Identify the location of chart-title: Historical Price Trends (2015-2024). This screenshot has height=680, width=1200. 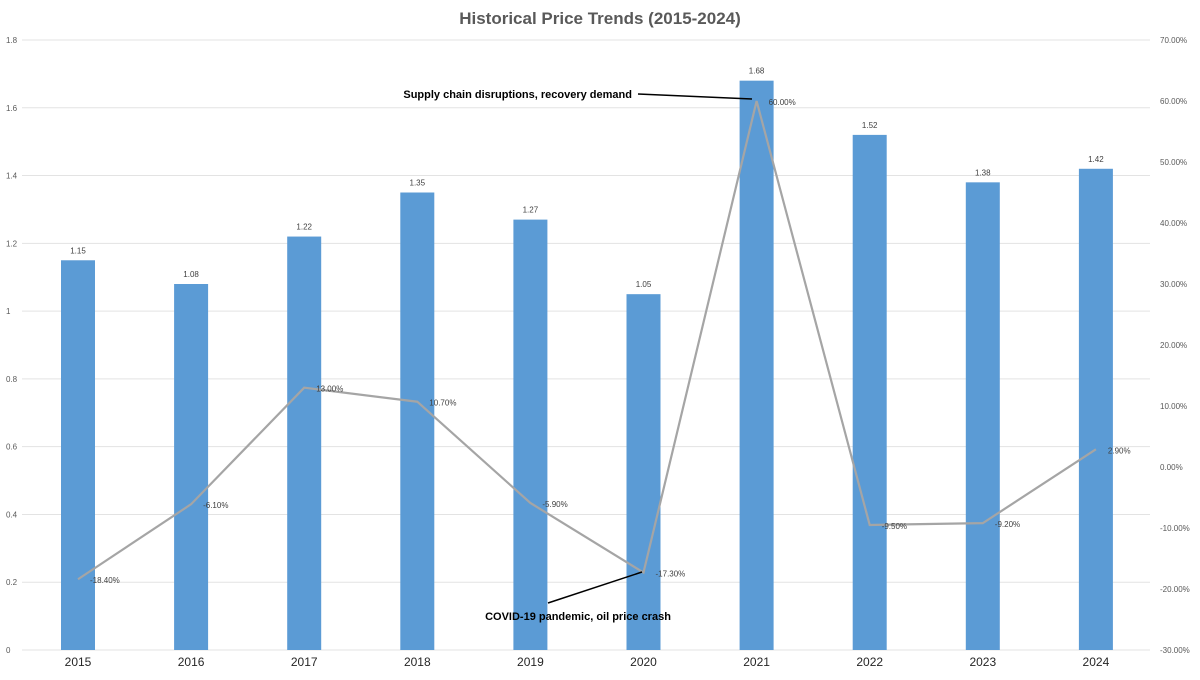
(600, 18).